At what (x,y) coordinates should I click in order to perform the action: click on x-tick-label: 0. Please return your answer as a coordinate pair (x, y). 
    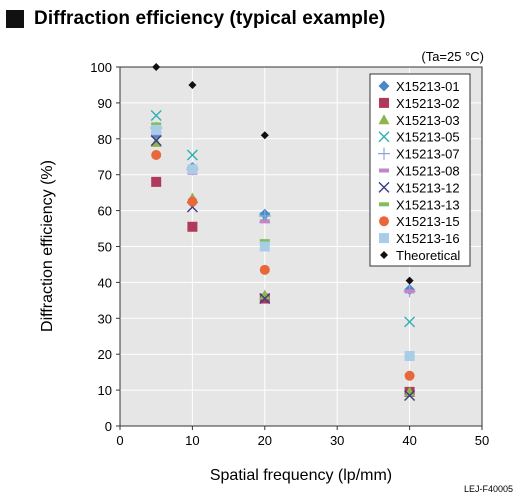
    Looking at the image, I should click on (119, 440).